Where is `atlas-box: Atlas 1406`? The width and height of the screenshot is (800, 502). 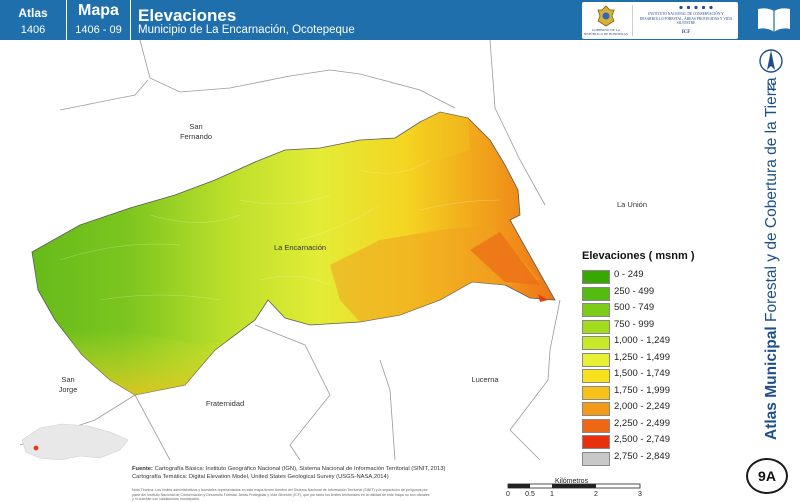 atlas-box: Atlas 1406 is located at coordinates (33, 20).